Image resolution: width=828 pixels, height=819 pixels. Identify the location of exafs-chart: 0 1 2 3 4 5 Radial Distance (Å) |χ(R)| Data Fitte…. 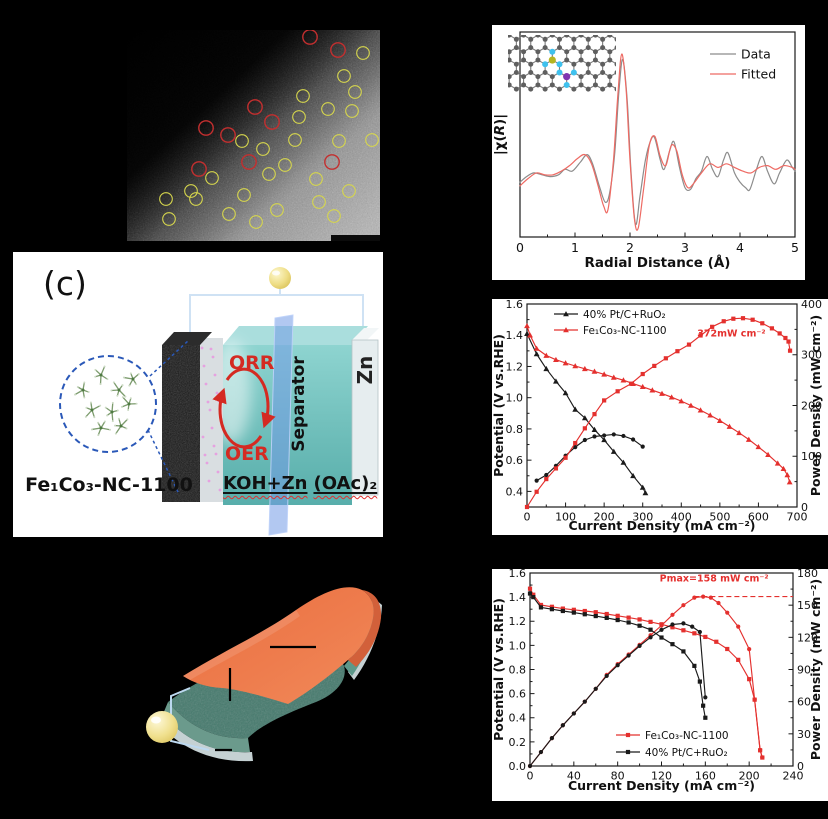
(645, 151).